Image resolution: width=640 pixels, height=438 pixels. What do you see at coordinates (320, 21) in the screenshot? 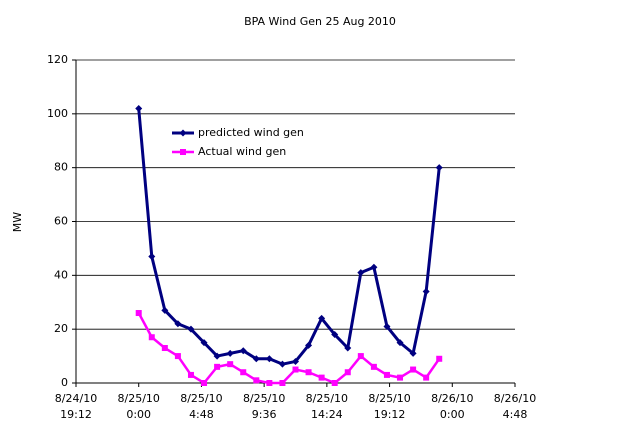
I see `chart-title: BPA Wind Gen 25 Aug 2010` at bounding box center [320, 21].